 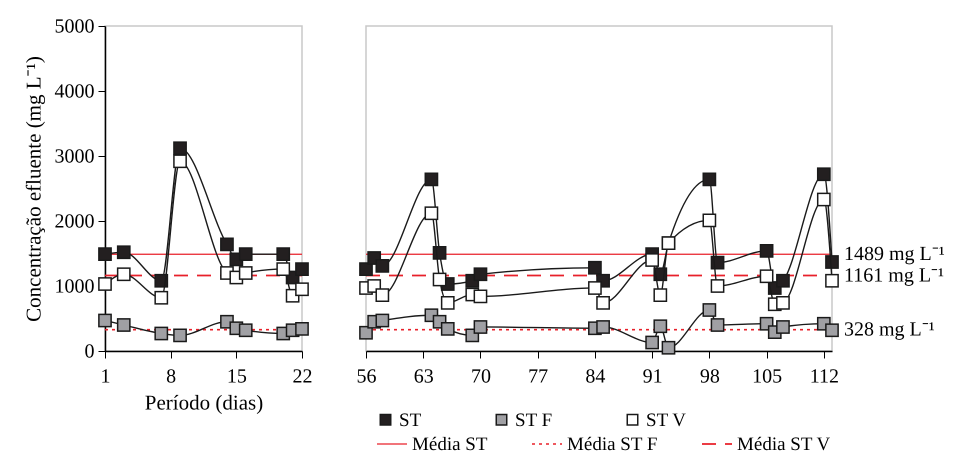 What do you see at coordinates (894, 275) in the screenshot?
I see `text: 1161 mg L⁻¹` at bounding box center [894, 275].